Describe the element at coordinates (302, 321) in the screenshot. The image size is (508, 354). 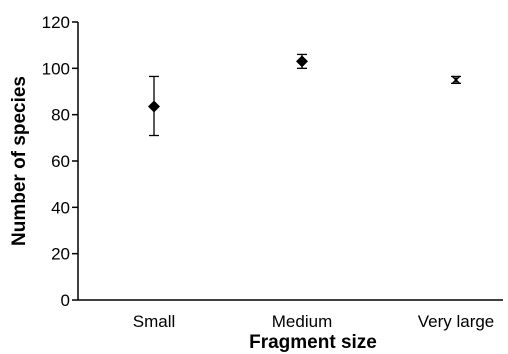
I see `x-tick-label-medium: Medium` at that location.